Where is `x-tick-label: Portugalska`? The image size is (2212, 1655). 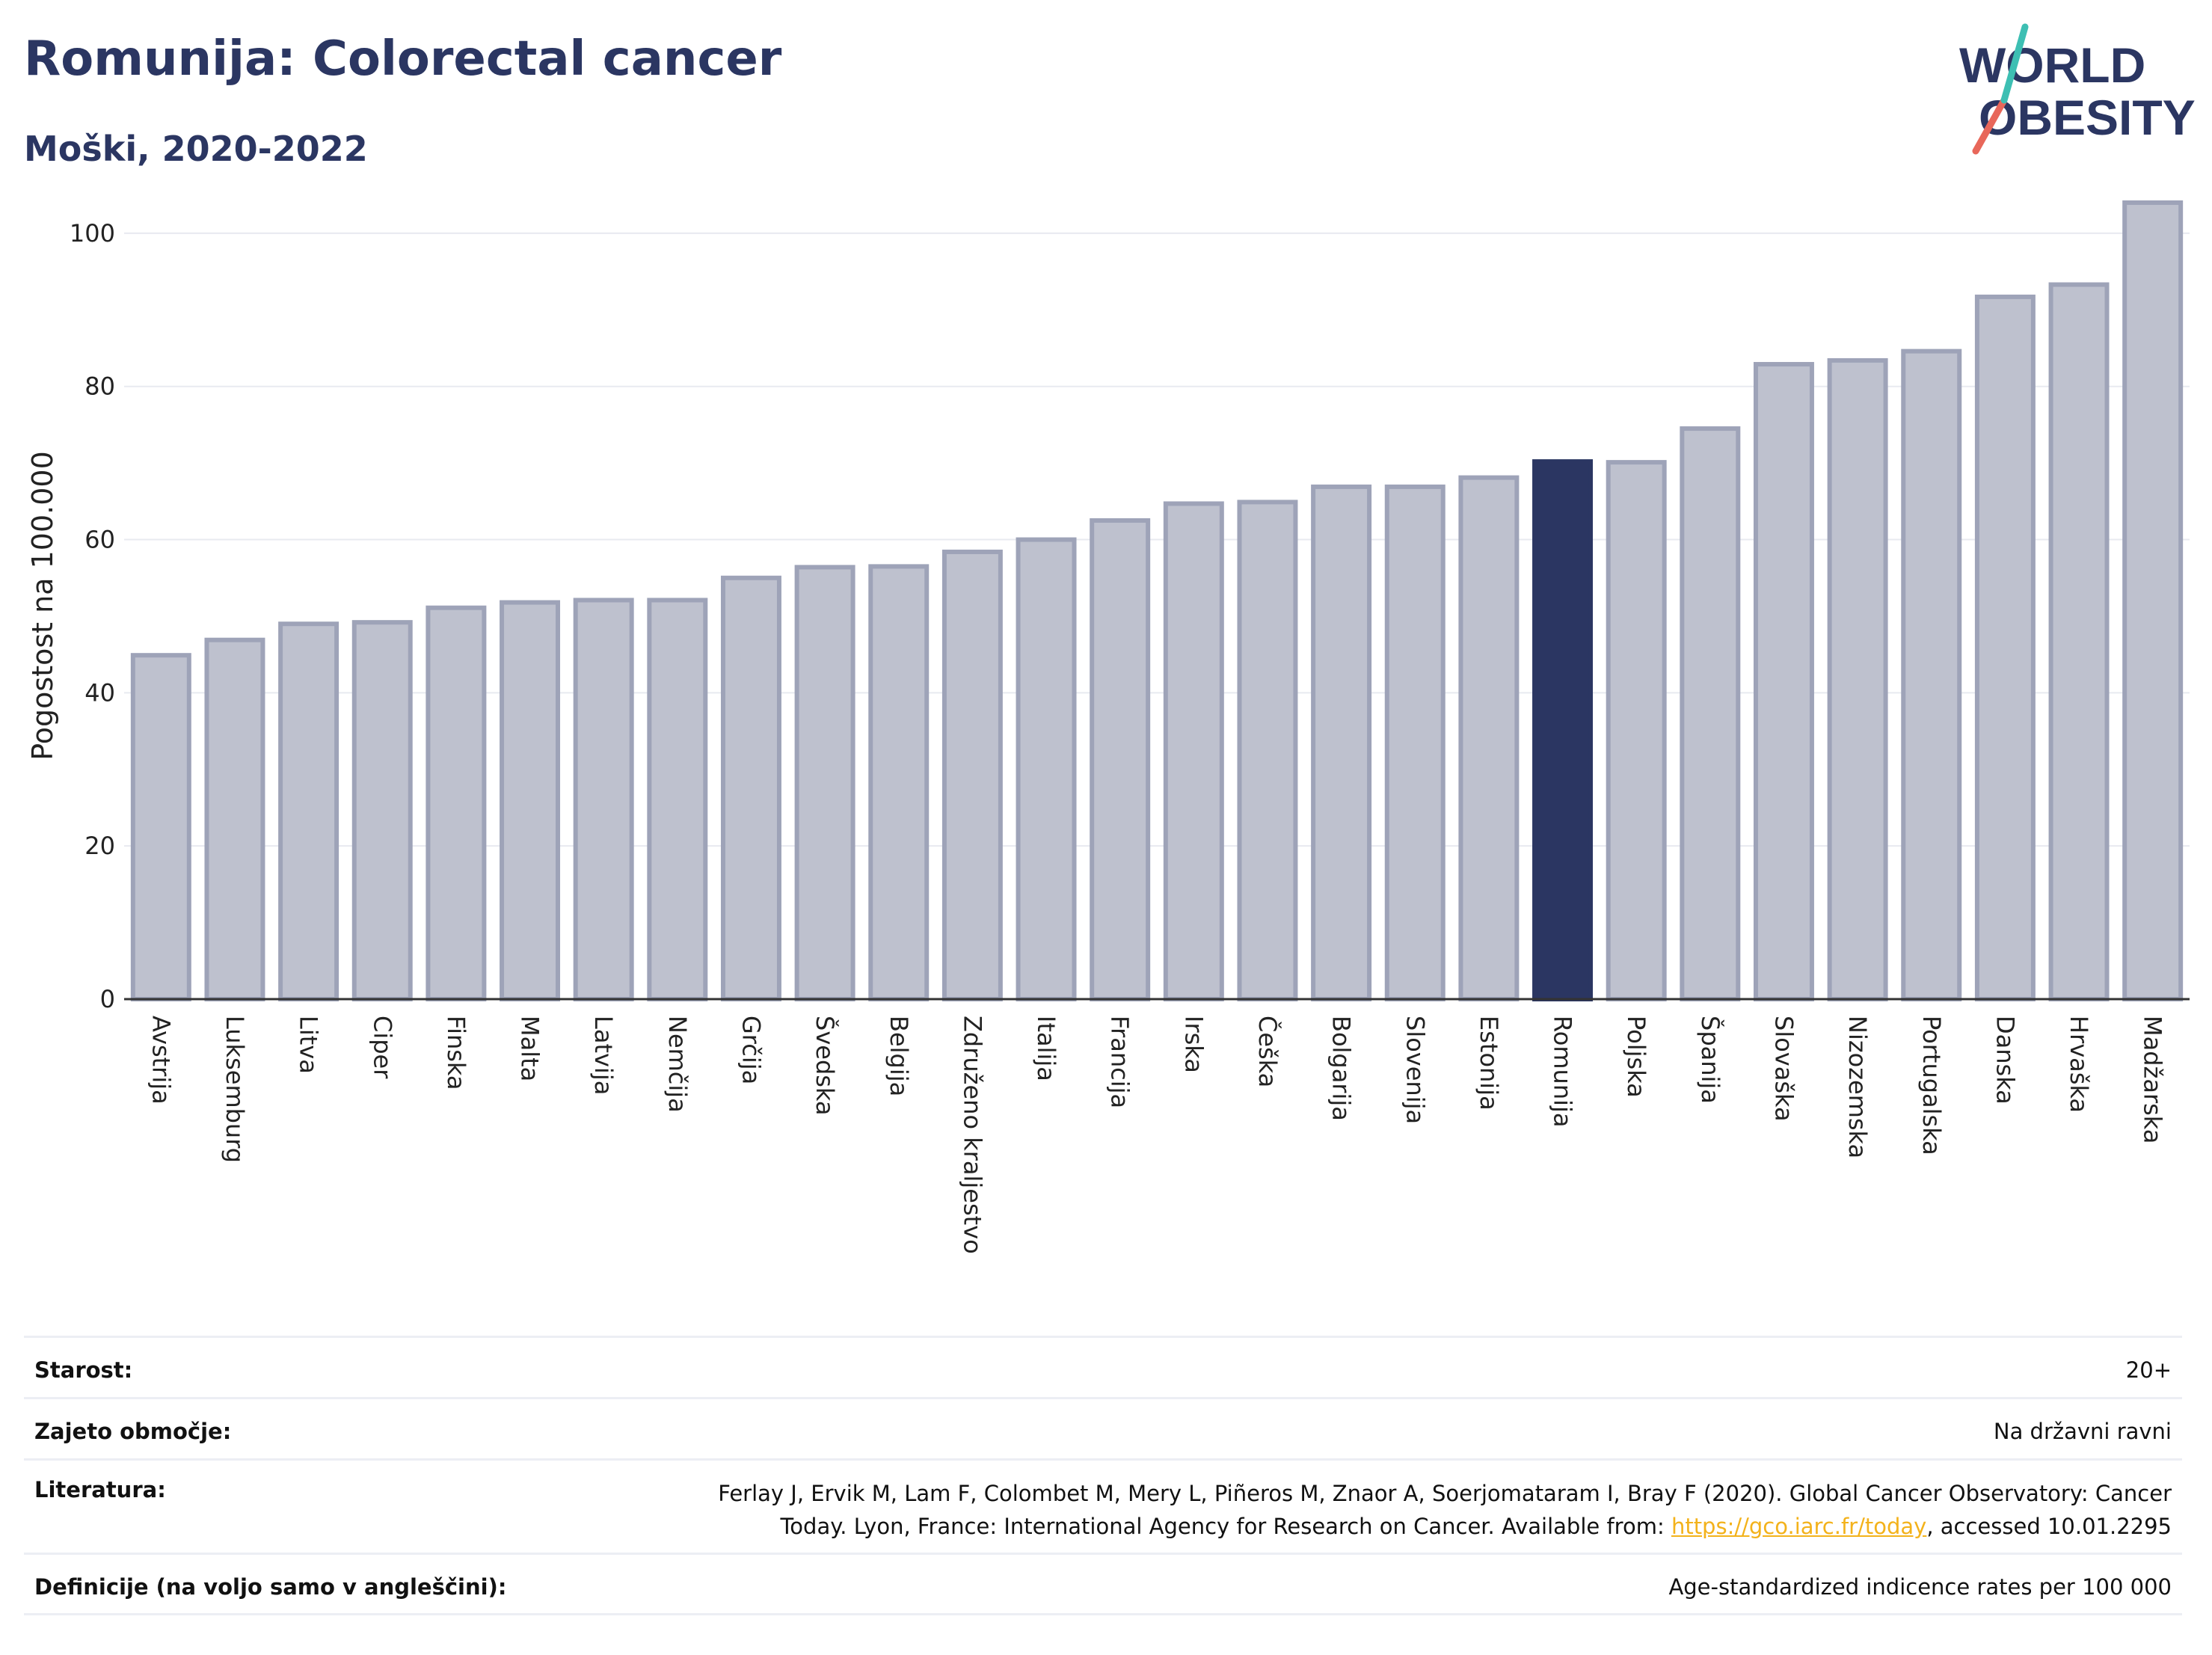 x-tick-label: Portugalska is located at coordinates (1931, 1085).